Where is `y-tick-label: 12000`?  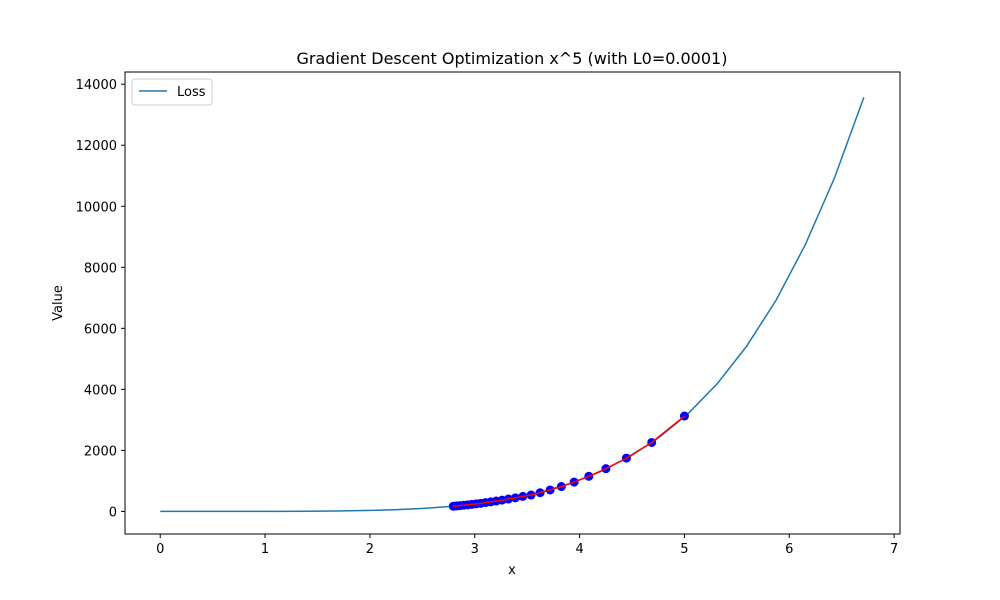 y-tick-label: 12000 is located at coordinates (96, 146).